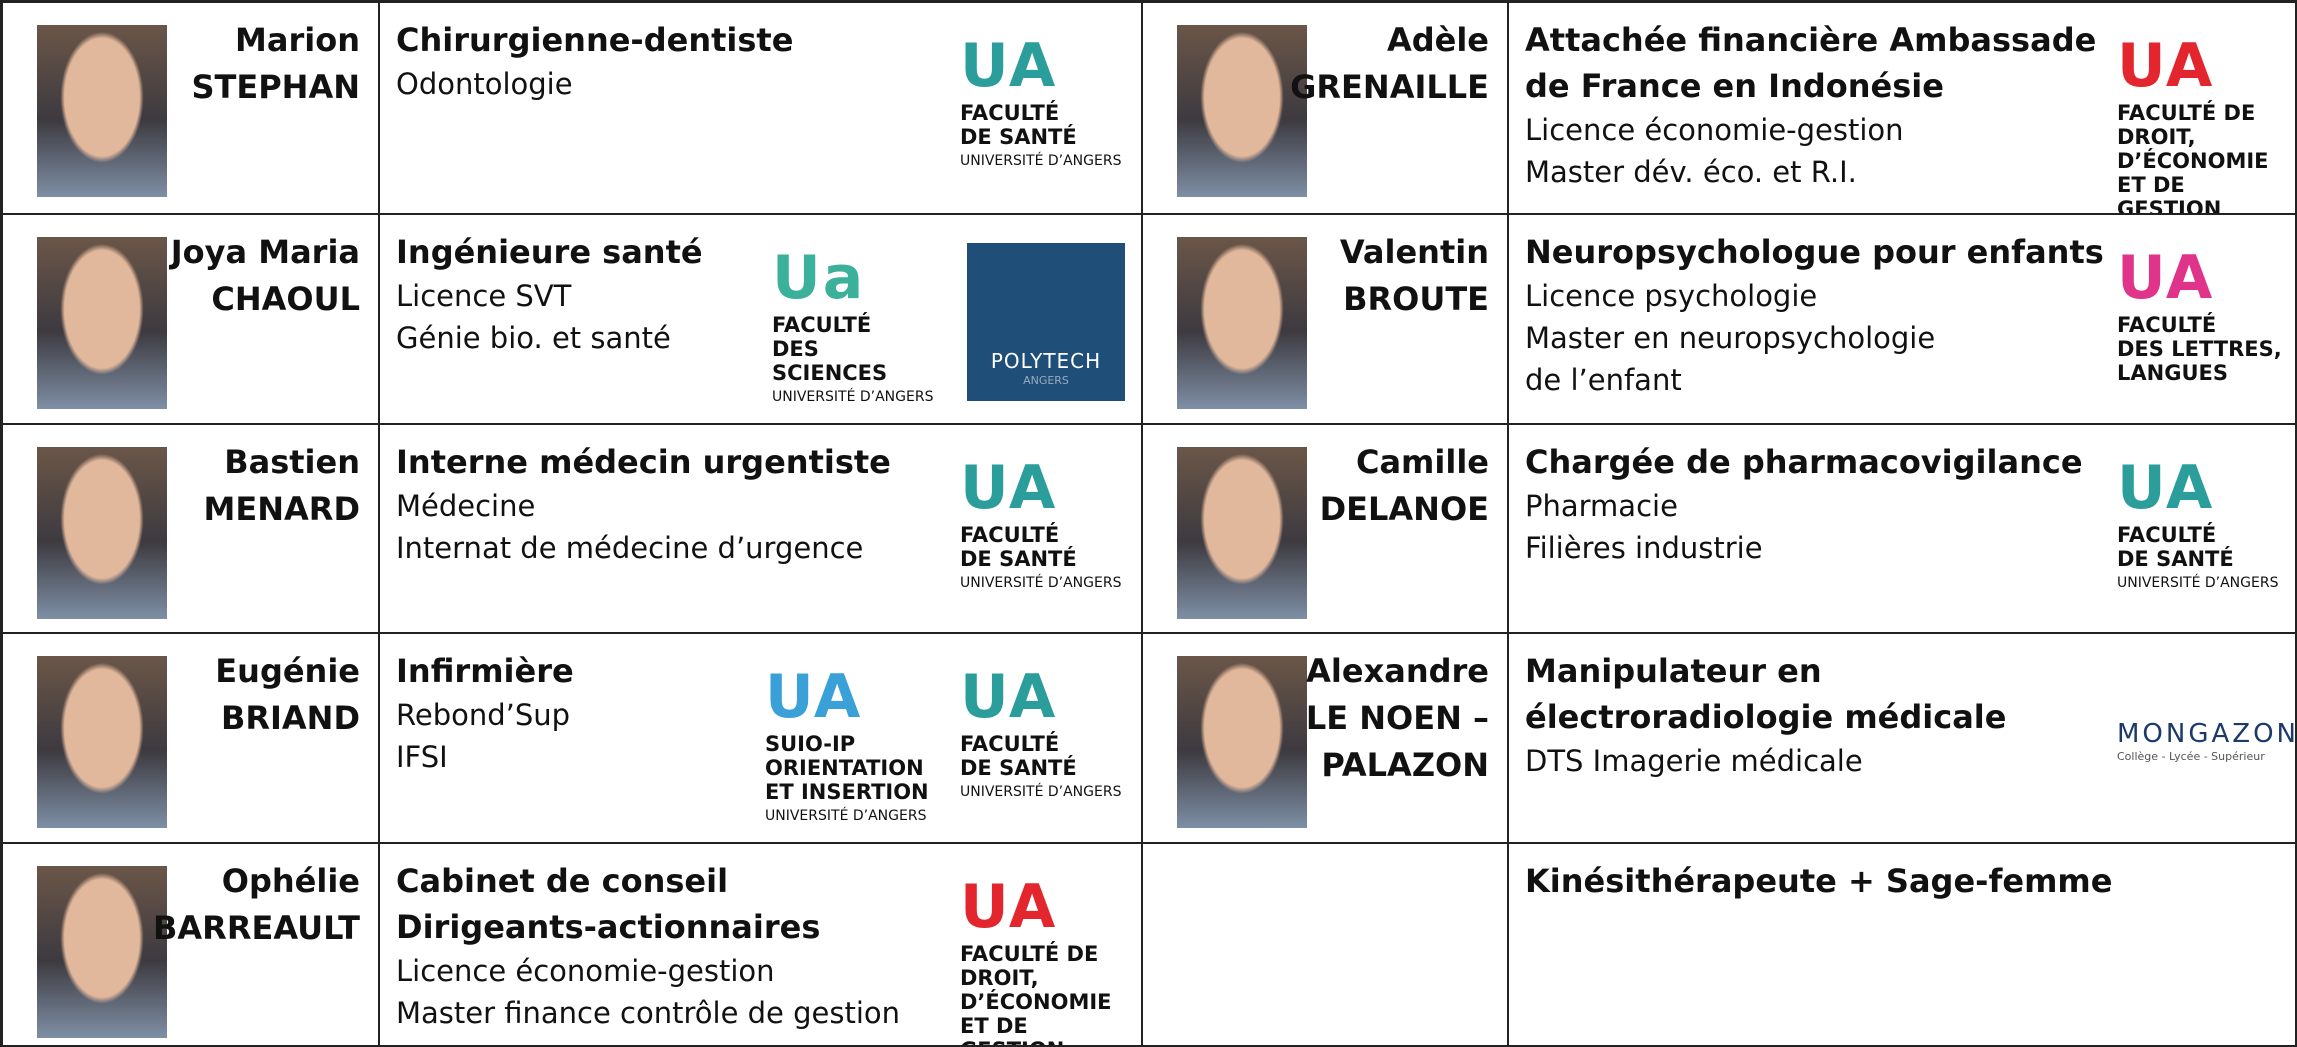 The height and width of the screenshot is (1047, 2297). Describe the element at coordinates (819, 278) in the screenshot. I see `logo-mark: Ua` at that location.